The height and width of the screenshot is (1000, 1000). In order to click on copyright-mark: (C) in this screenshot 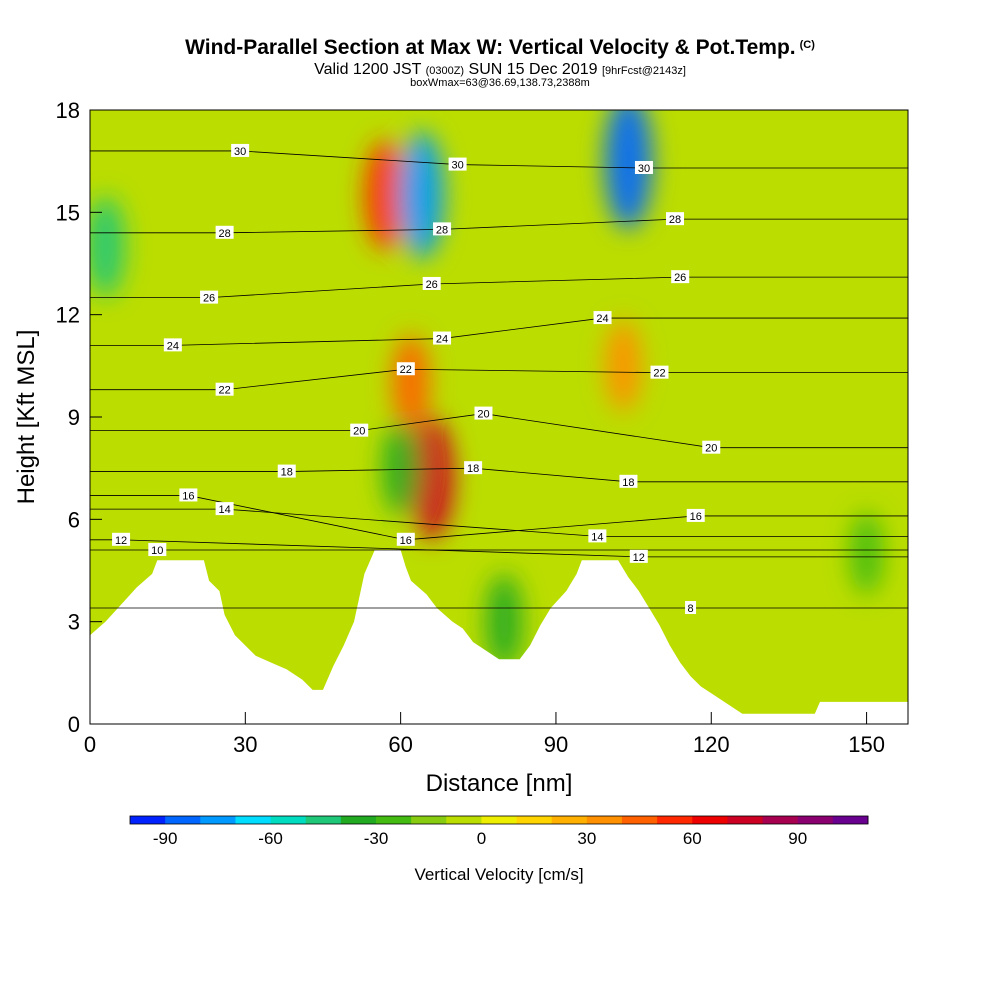, I will do `click(807, 45)`.